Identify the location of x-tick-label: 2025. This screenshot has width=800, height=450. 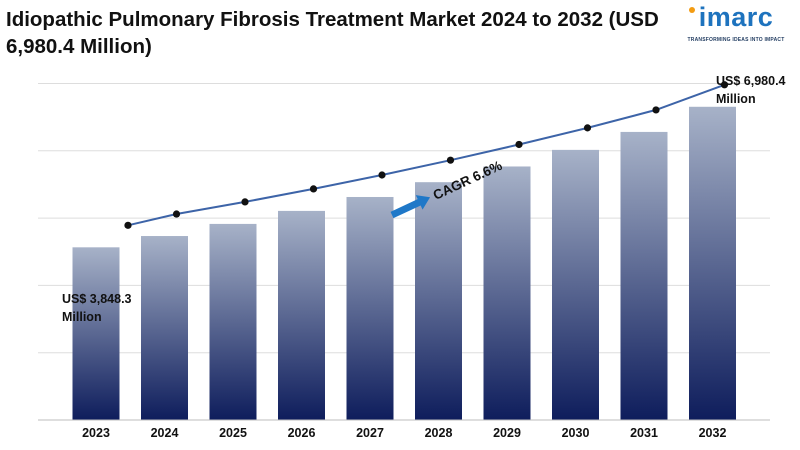
(233, 433).